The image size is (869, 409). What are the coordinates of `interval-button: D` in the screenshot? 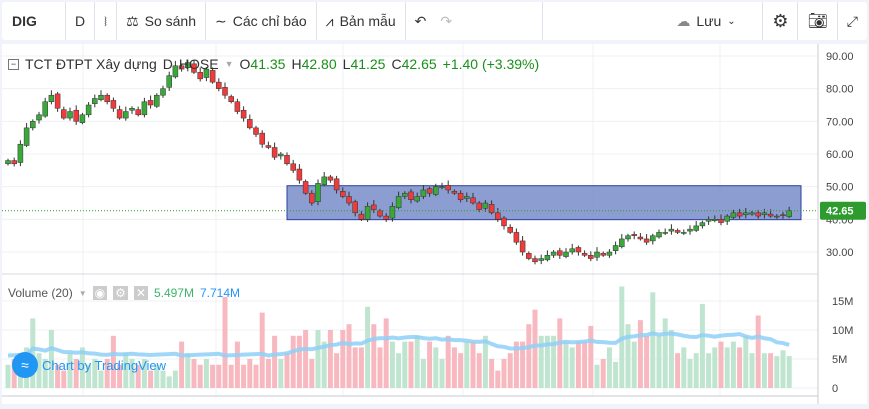 It's located at (81, 21).